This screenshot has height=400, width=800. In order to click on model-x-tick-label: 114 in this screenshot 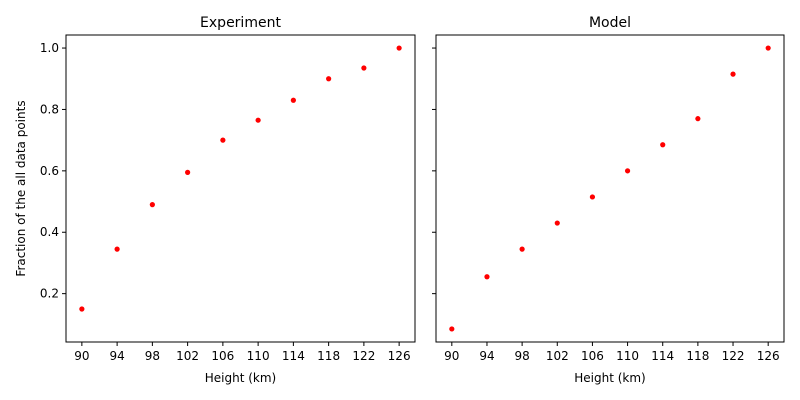, I will do `click(662, 356)`.